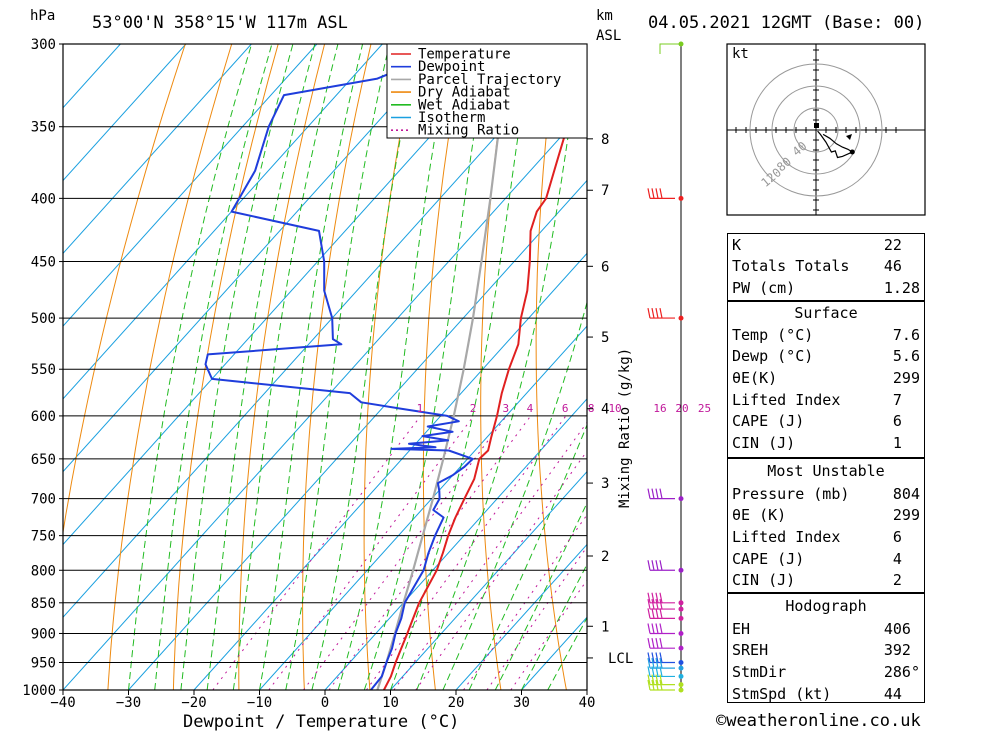 This screenshot has height=733, width=1000. Describe the element at coordinates (897, 580) in the screenshot. I see `index-value: 2` at that location.